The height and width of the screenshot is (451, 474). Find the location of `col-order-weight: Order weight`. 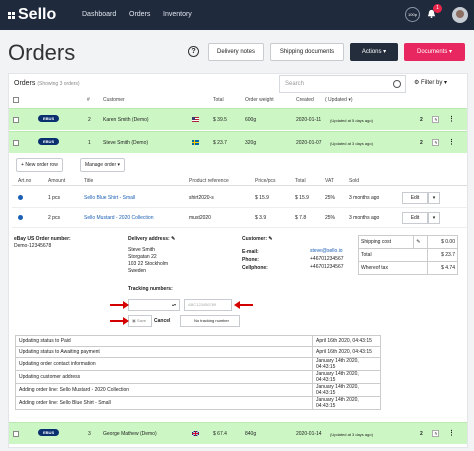

col-order-weight: Order weight is located at coordinates (259, 100).